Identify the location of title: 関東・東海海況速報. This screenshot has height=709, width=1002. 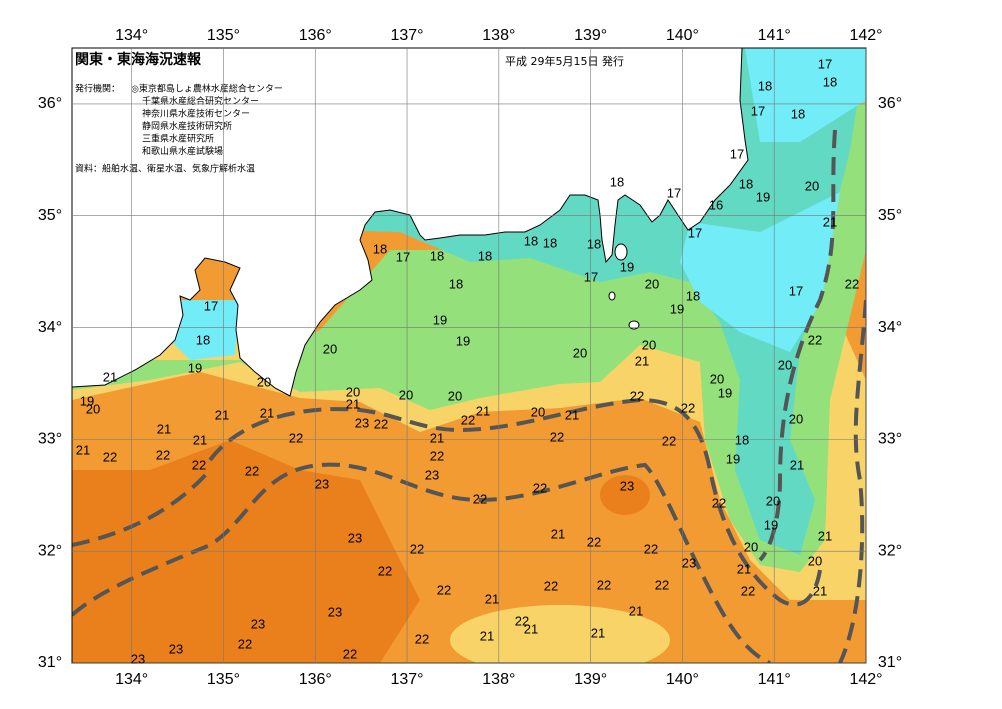
(138, 59).